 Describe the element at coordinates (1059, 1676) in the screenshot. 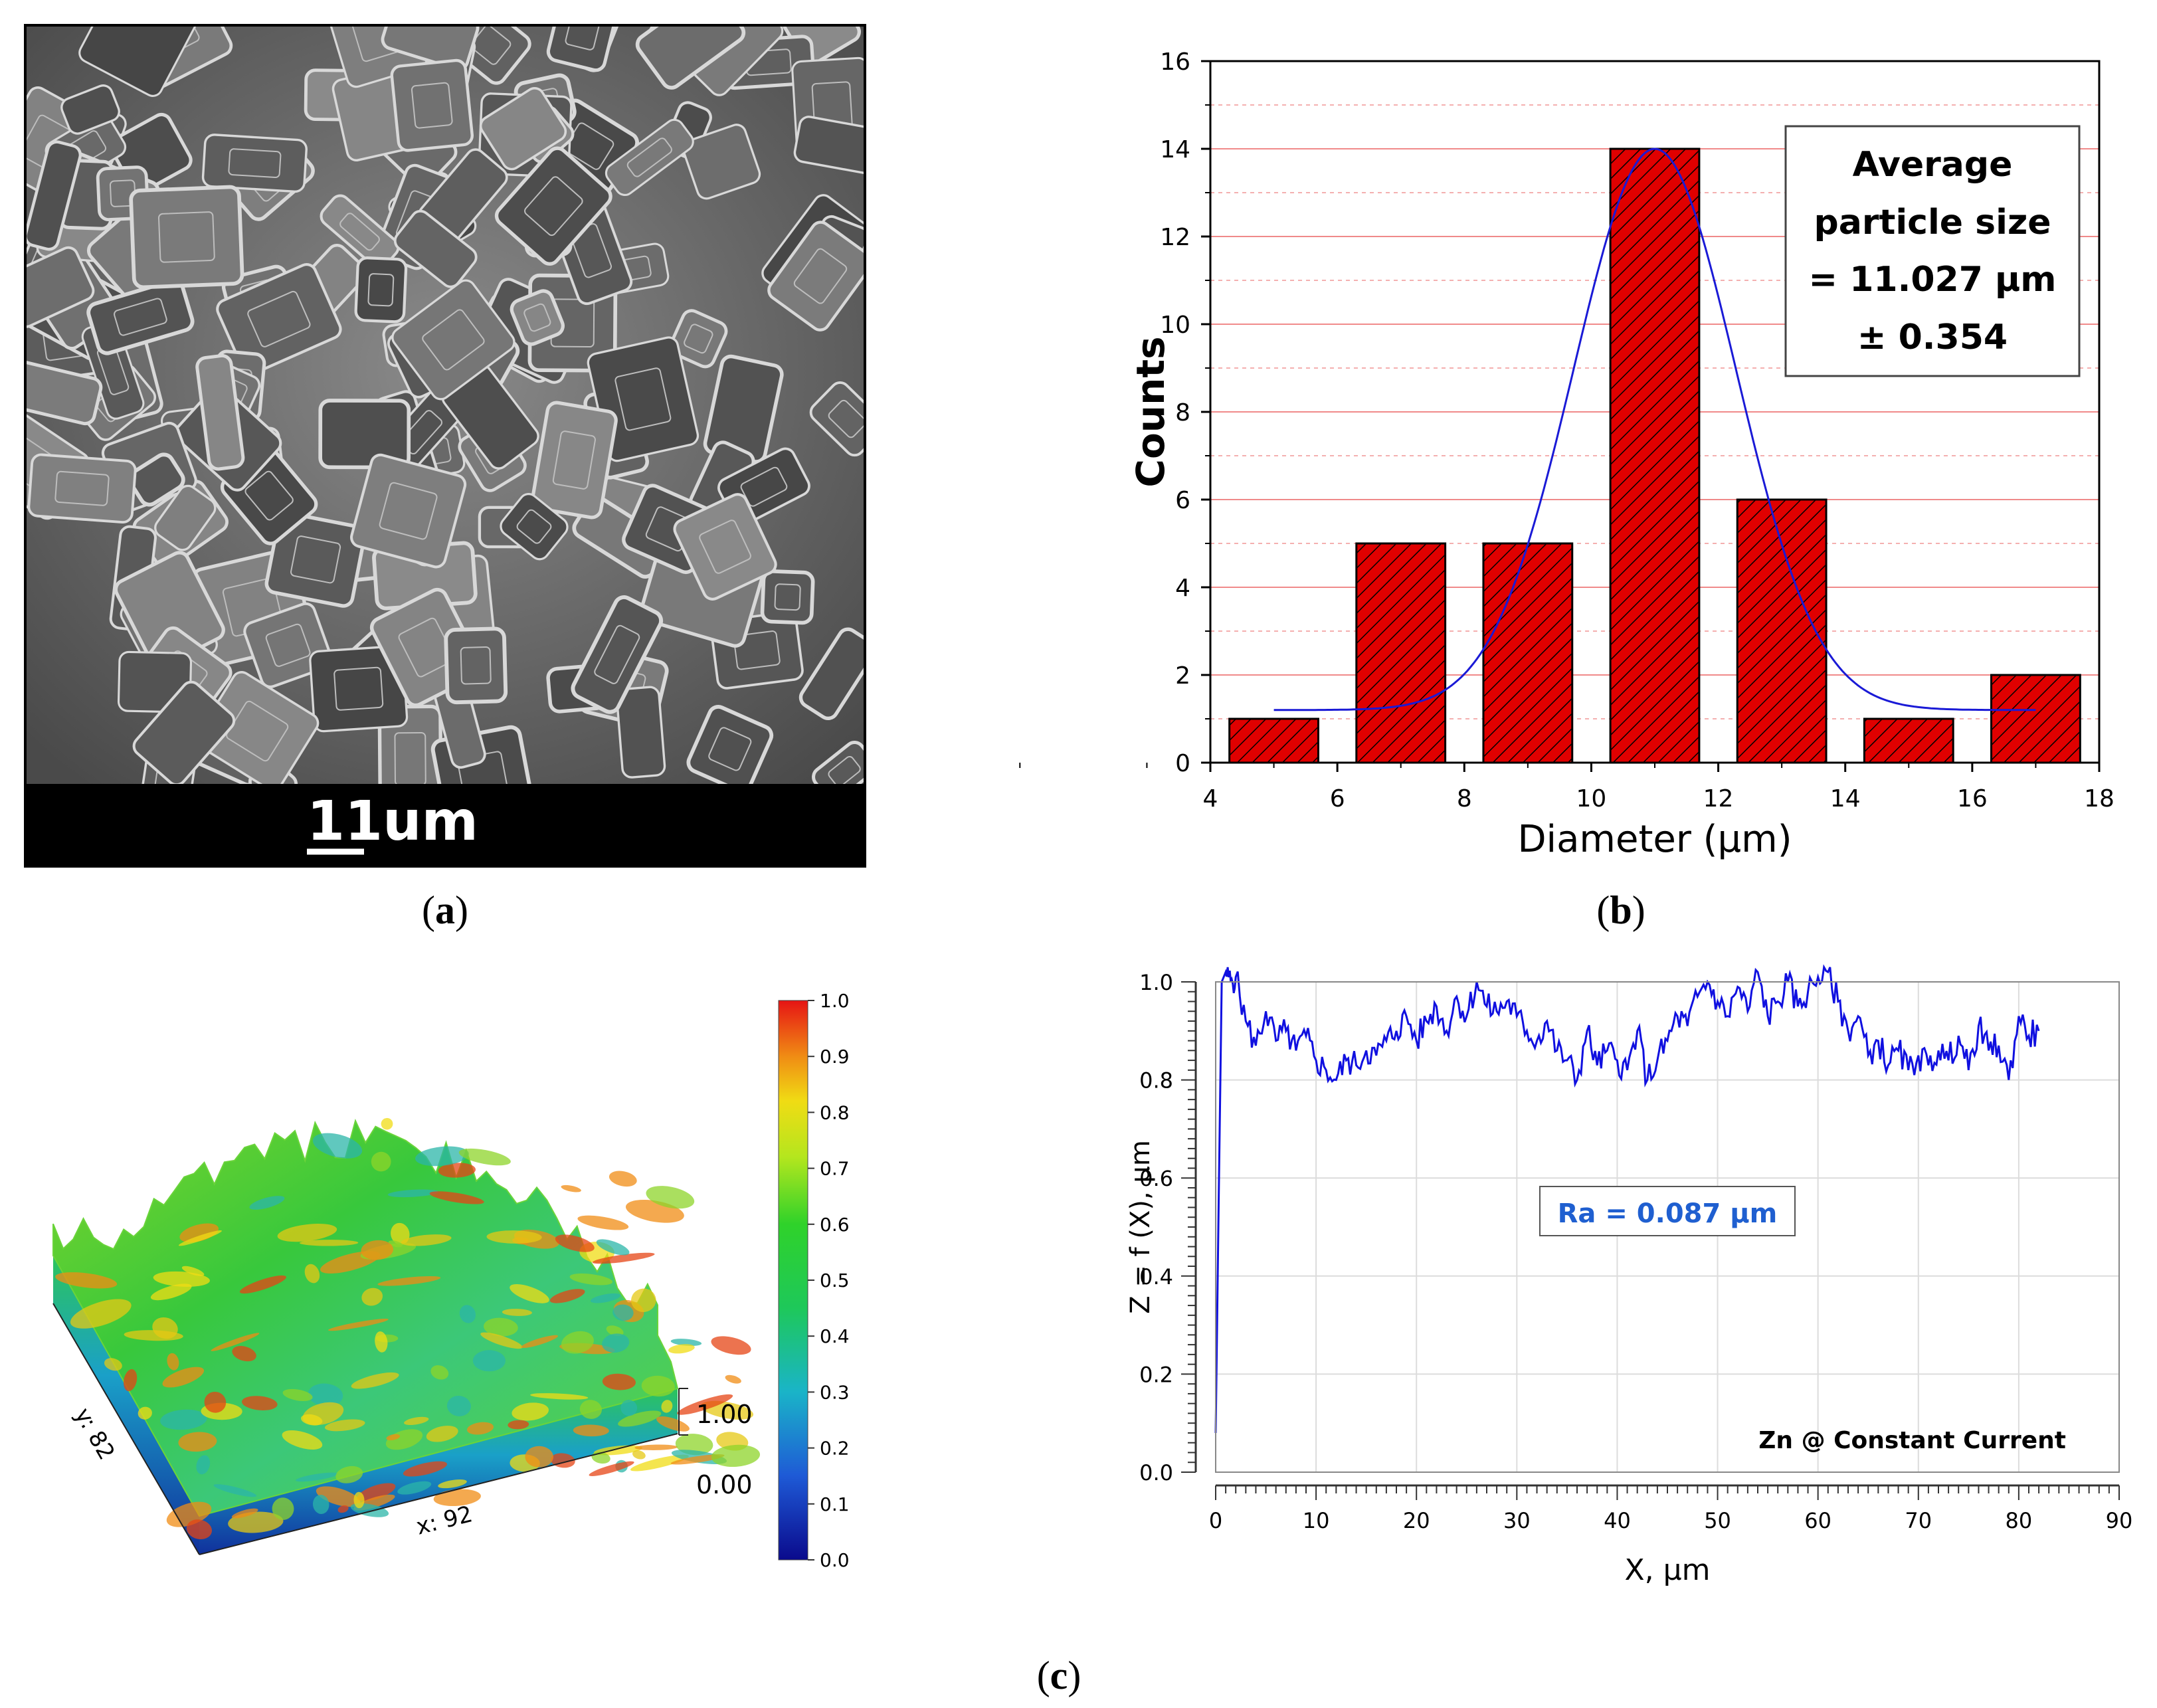

I see `panel-label-c: (c)` at that location.